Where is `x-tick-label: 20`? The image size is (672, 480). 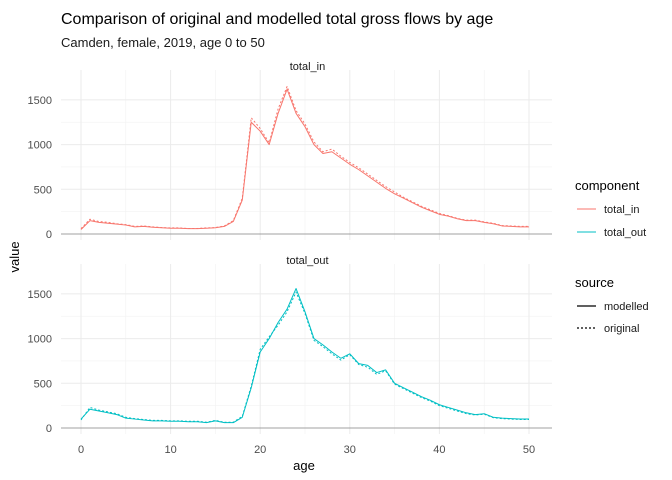
x-tick-label: 20 is located at coordinates (260, 450).